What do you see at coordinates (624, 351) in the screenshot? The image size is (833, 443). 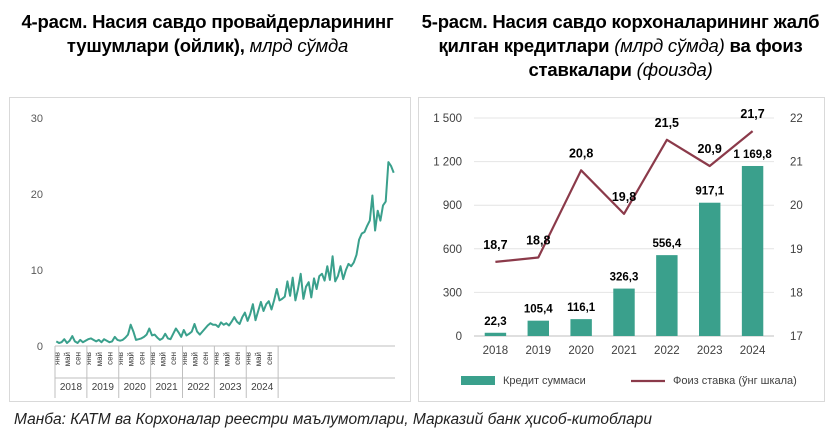 I see `x-category-label: 2021` at bounding box center [624, 351].